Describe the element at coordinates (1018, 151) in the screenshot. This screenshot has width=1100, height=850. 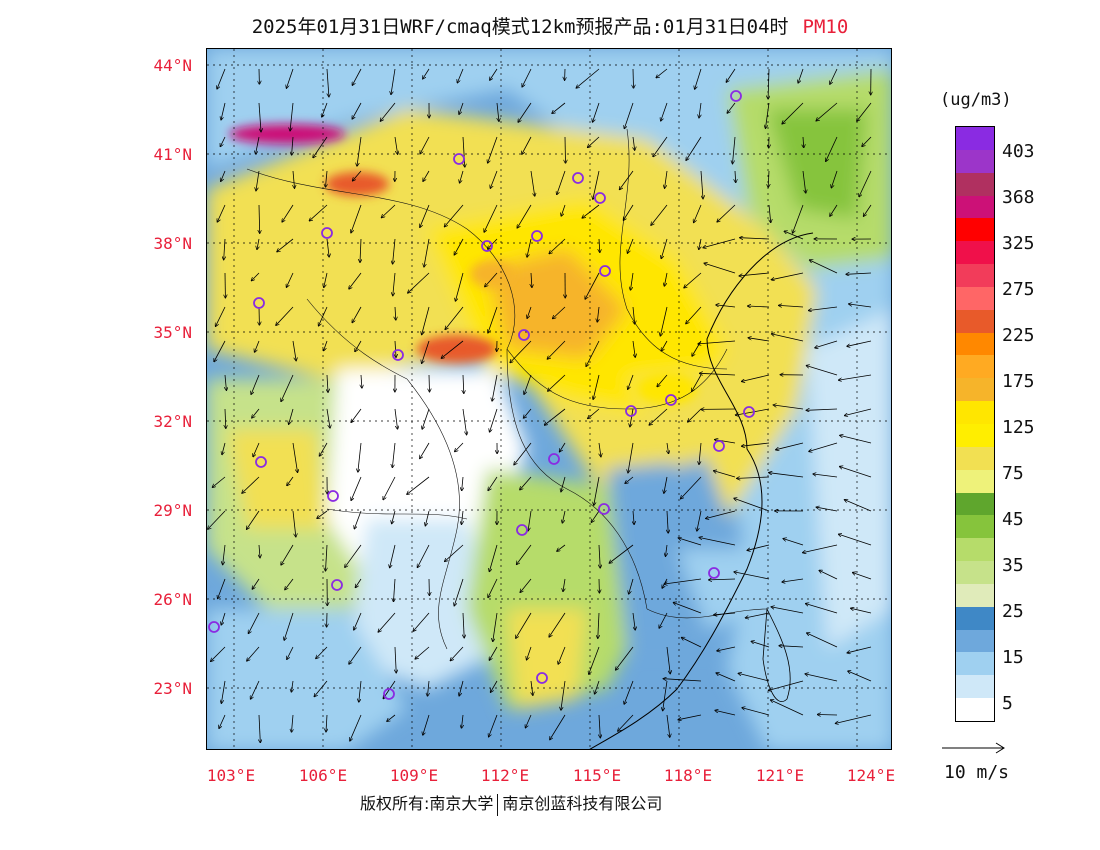
I see `legend-label-403: 403` at that location.